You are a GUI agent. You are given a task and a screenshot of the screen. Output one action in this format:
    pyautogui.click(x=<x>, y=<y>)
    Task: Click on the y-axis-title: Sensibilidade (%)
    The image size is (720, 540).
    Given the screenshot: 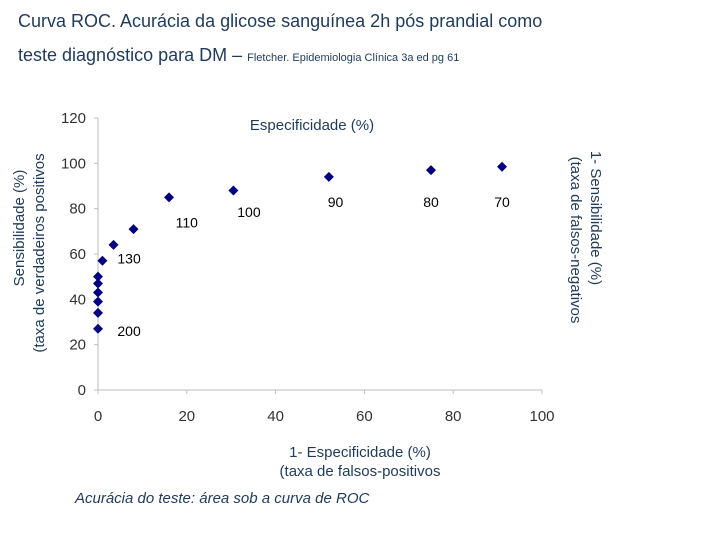 What is the action you would take?
    pyautogui.click(x=19, y=228)
    